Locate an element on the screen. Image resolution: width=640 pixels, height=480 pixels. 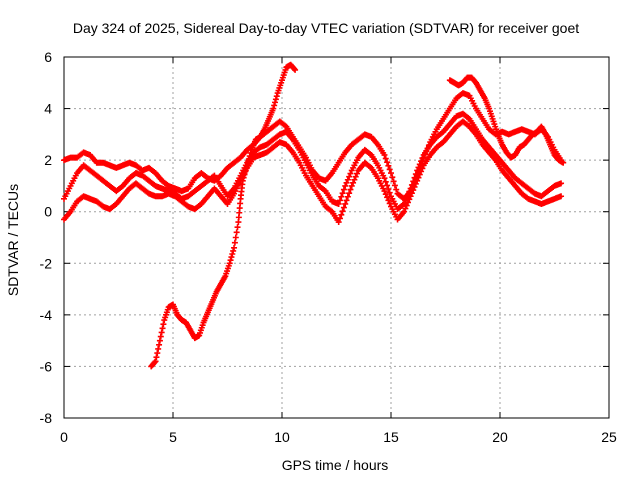
y-tick-label: 2 is located at coordinates (48, 160).